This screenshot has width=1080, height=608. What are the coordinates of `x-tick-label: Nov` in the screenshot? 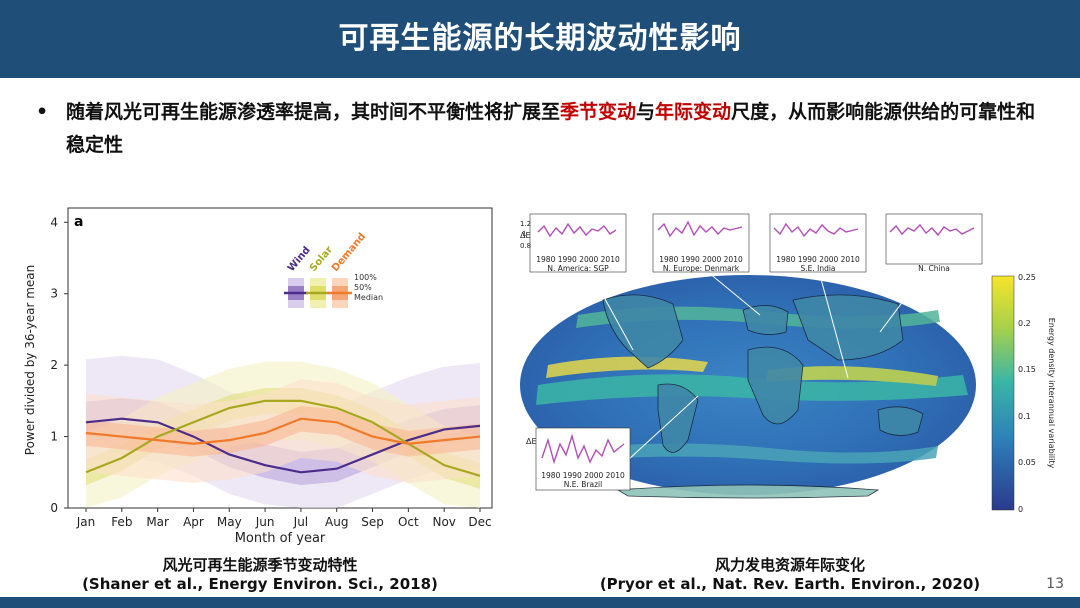 It's located at (443, 522).